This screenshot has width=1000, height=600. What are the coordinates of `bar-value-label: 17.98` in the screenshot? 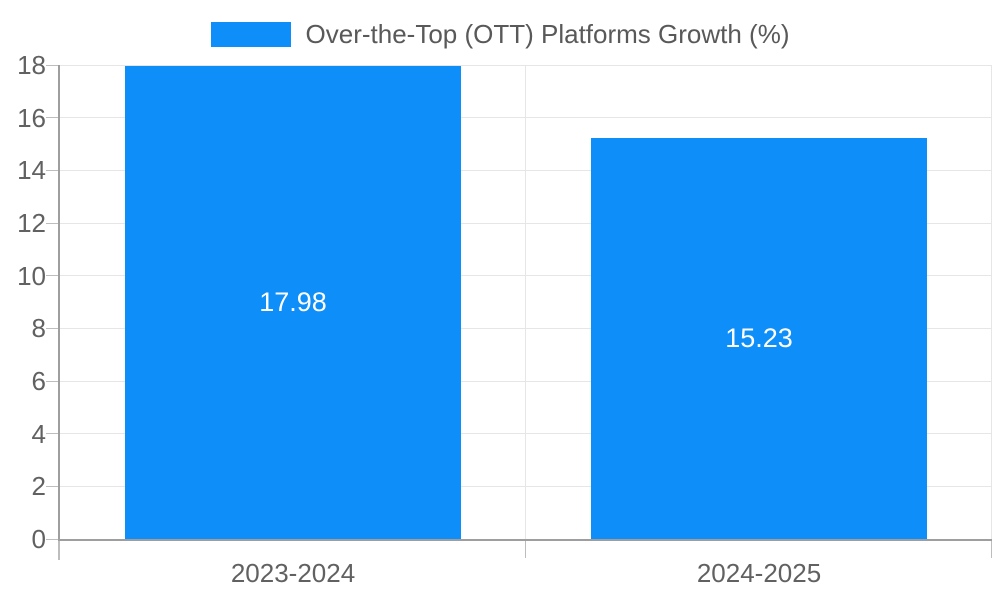 It's located at (293, 302).